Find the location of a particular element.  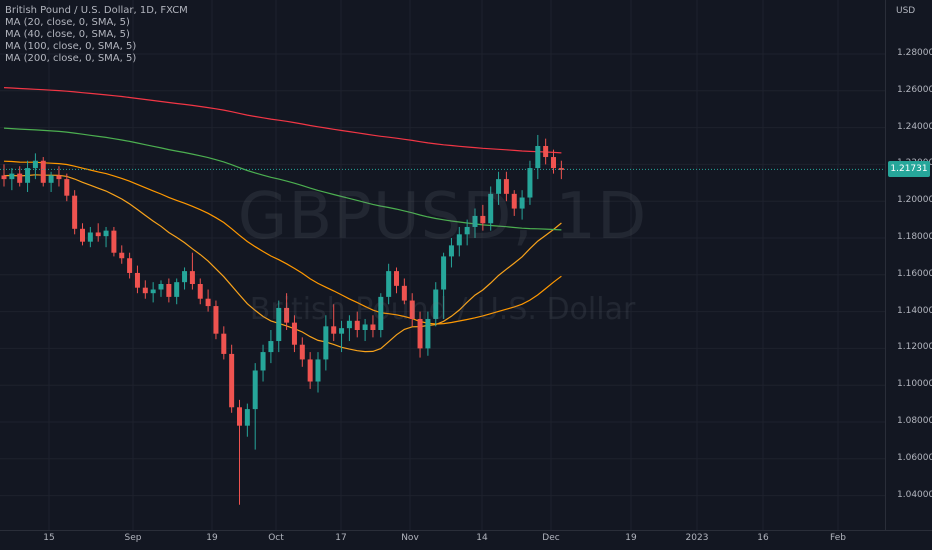

chart-title: British Pound / U.S. Dollar, 1D, FXCM is located at coordinates (96, 10).